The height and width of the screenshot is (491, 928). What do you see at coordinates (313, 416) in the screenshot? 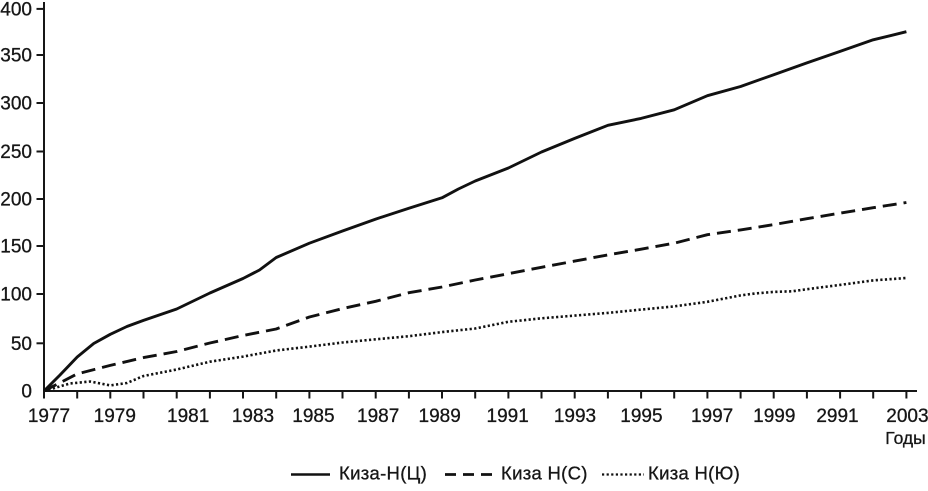
I see `svg-text: 1985` at bounding box center [313, 416].